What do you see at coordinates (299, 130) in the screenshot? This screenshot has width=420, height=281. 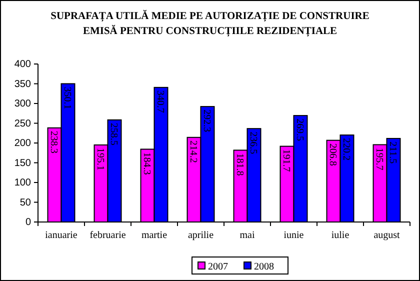 I see `data-label: 269.5` at bounding box center [299, 130].